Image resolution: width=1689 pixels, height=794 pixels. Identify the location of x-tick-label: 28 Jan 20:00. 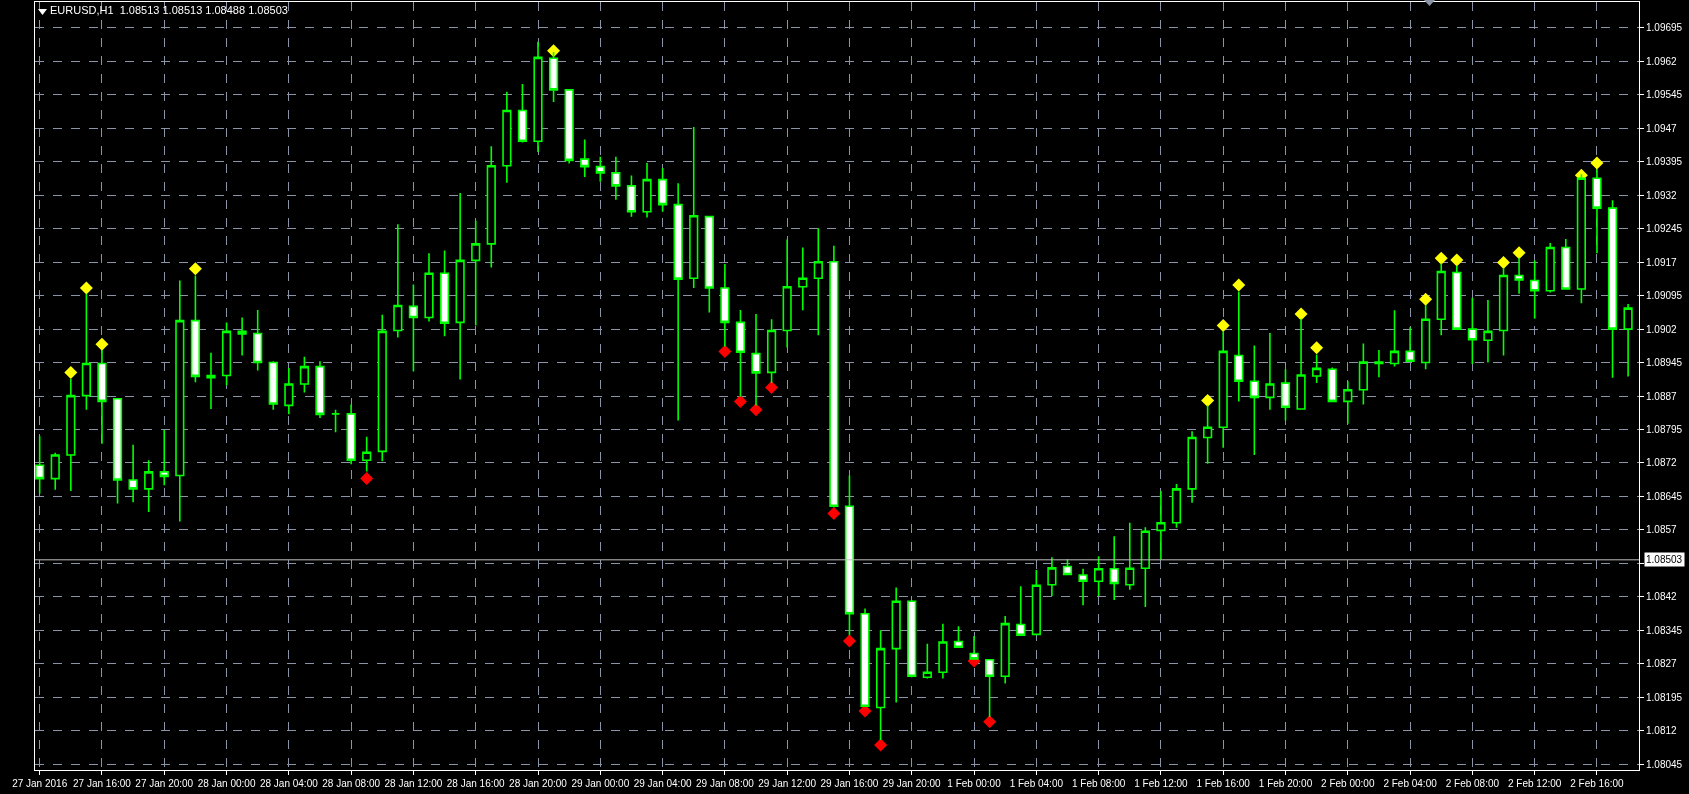
(538, 783).